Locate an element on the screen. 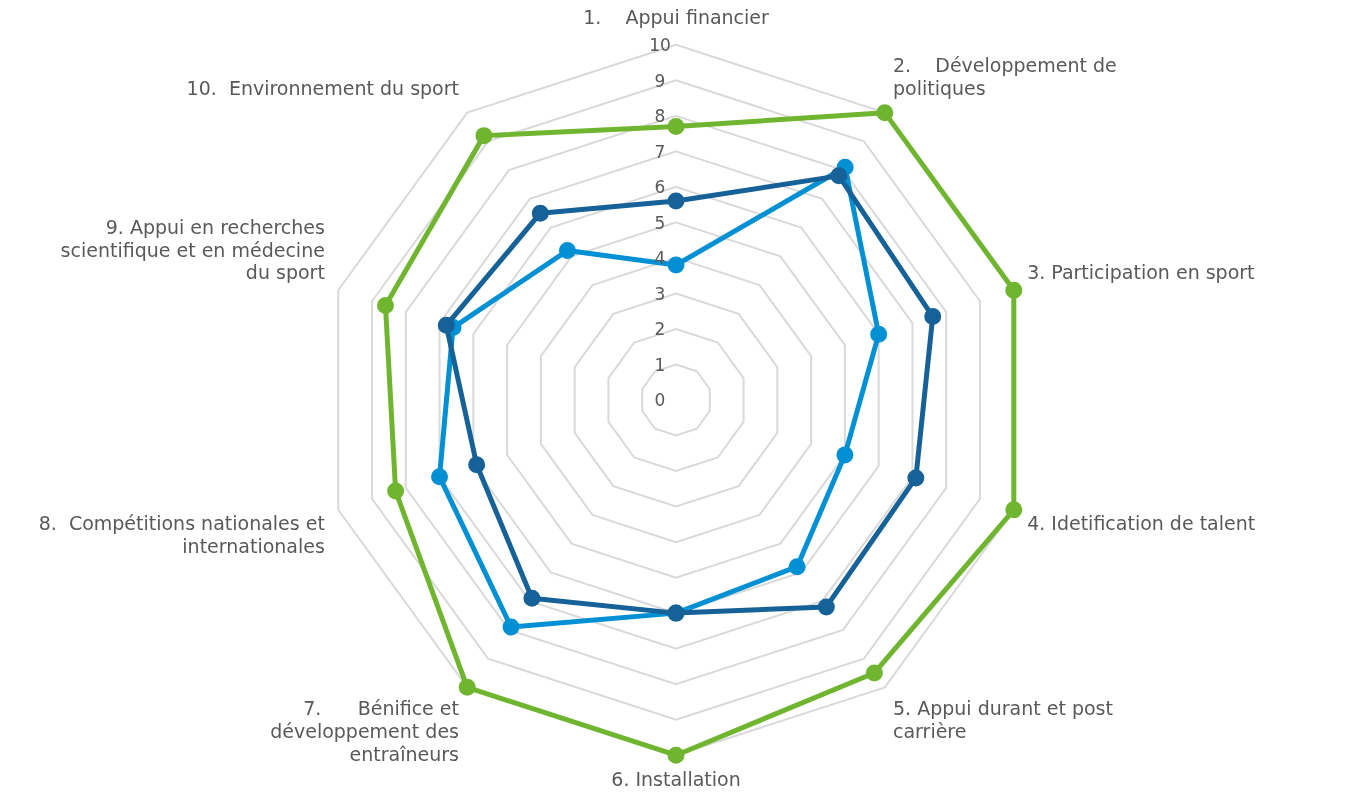  y-tick-label: 7 is located at coordinates (660, 151).